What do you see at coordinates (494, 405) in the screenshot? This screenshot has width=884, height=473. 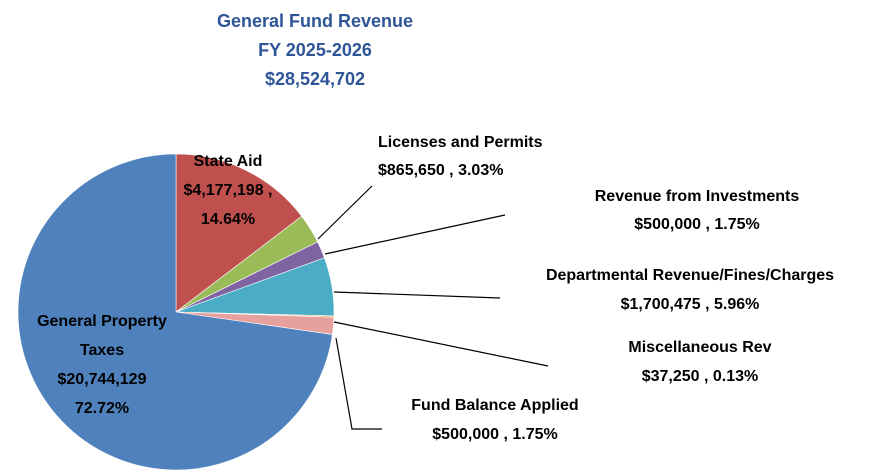 I see `category-label: Fund Balance Applied` at bounding box center [494, 405].